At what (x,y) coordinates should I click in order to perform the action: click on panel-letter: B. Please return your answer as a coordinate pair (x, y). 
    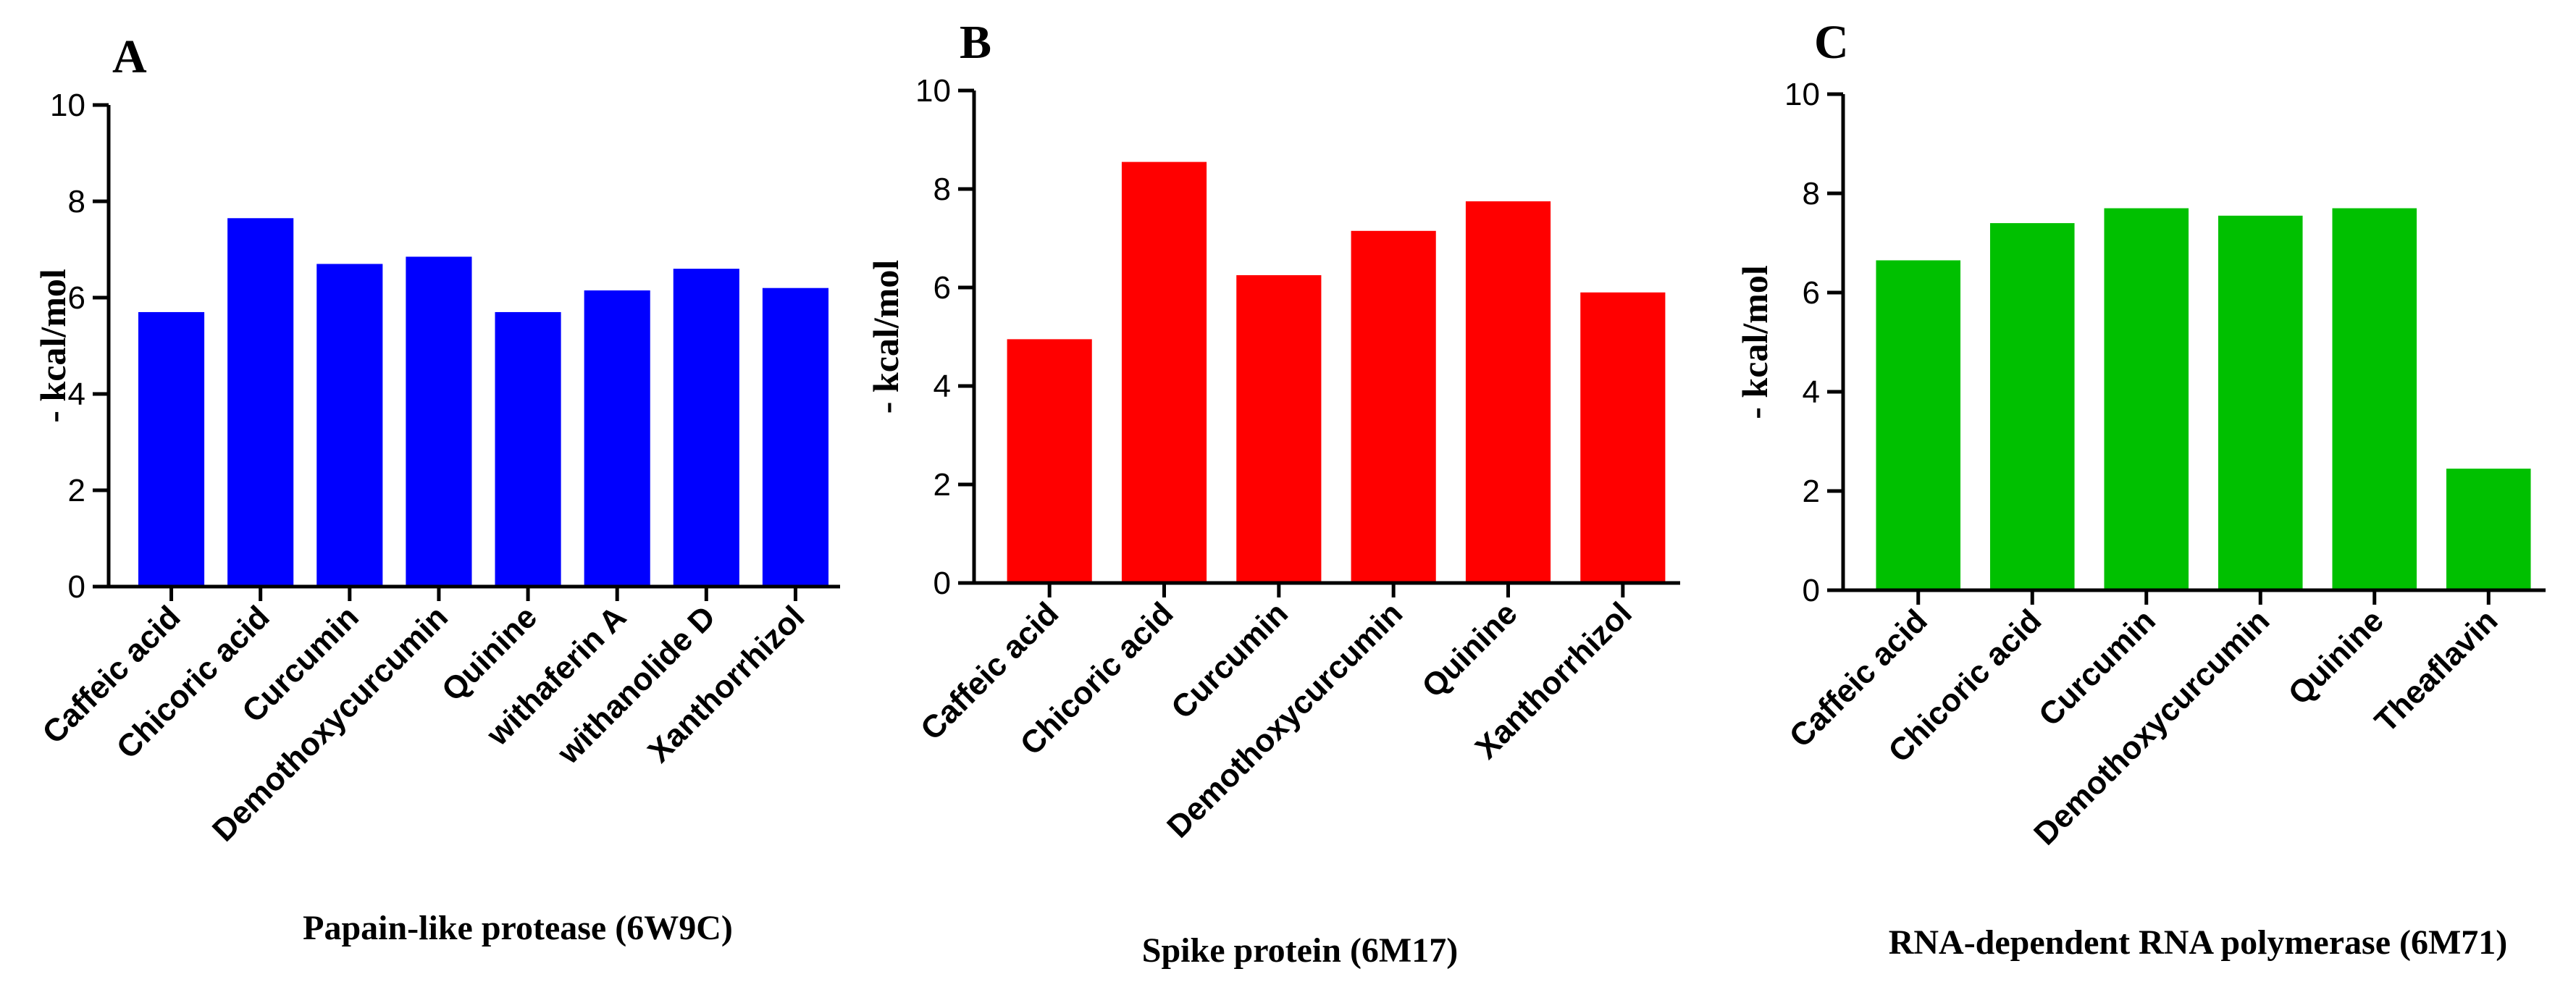
    Looking at the image, I should click on (975, 42).